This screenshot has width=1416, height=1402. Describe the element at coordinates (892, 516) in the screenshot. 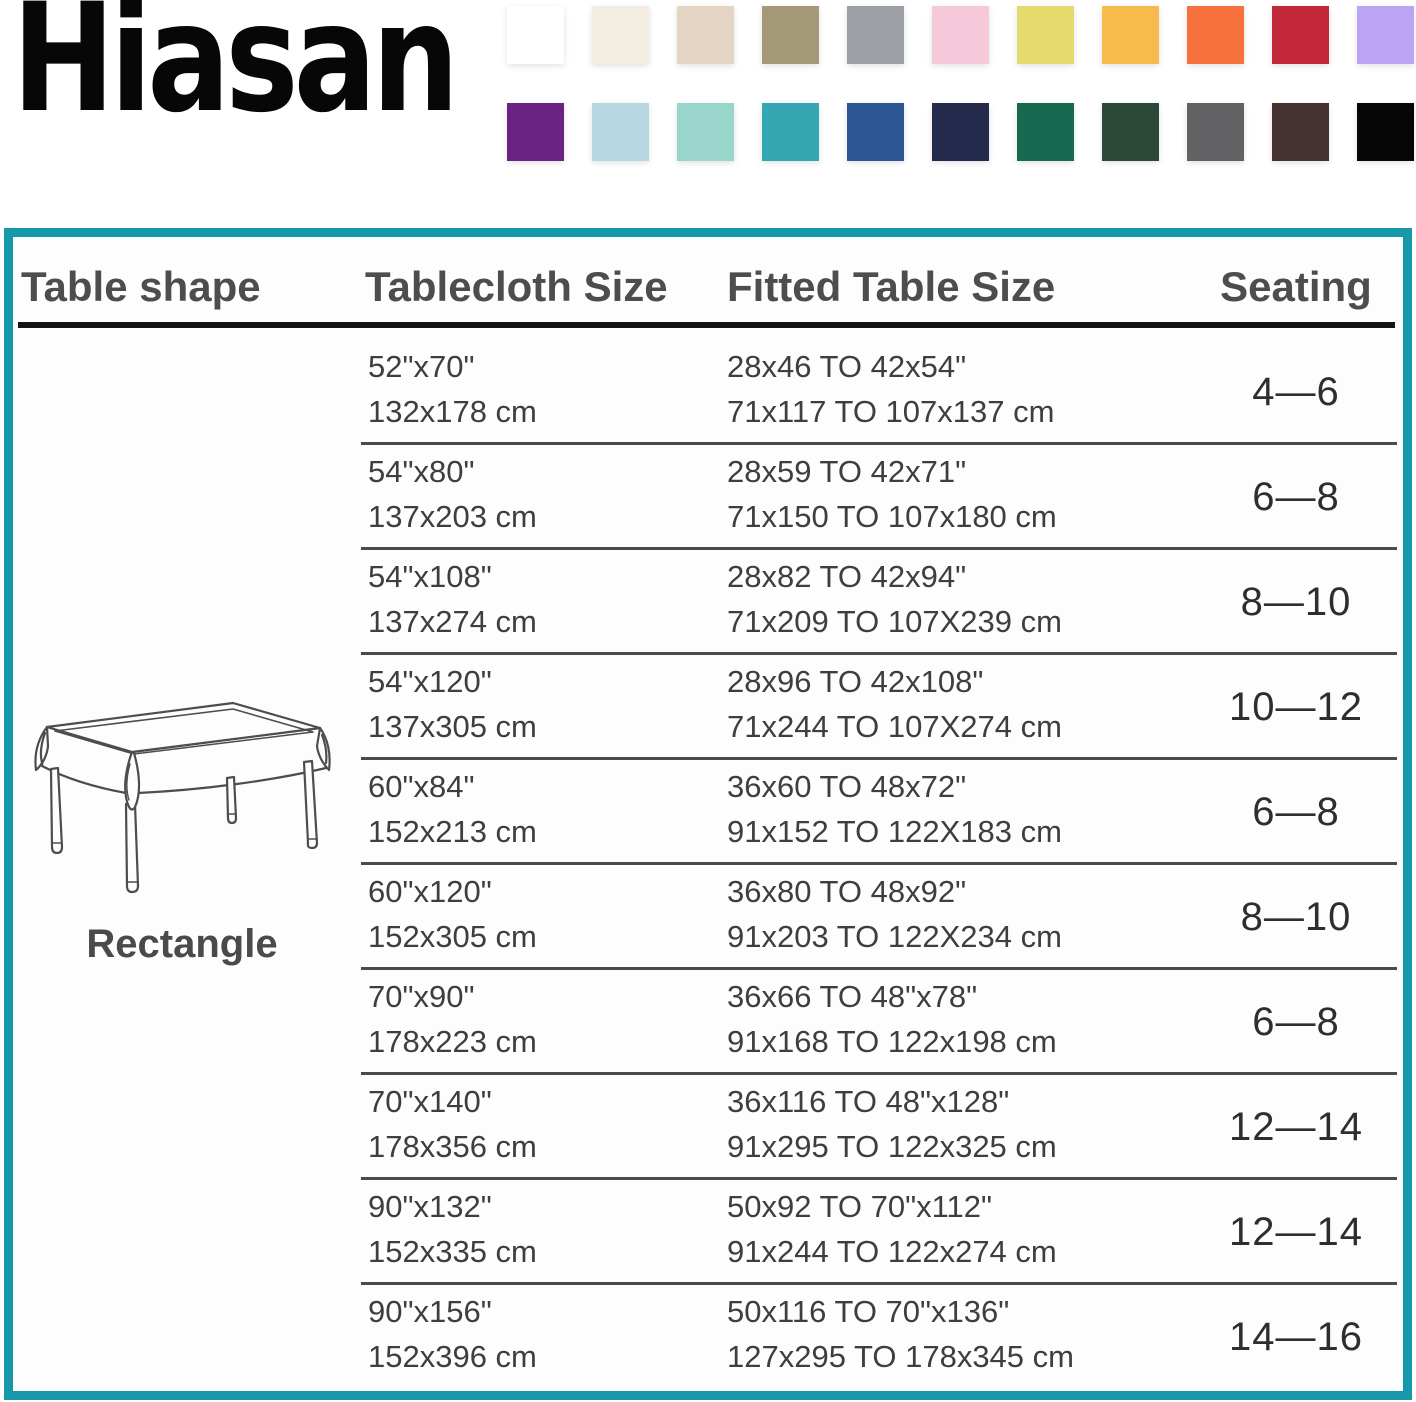

I see `fitted-cm: 71x150 TO 107x180 cm` at that location.